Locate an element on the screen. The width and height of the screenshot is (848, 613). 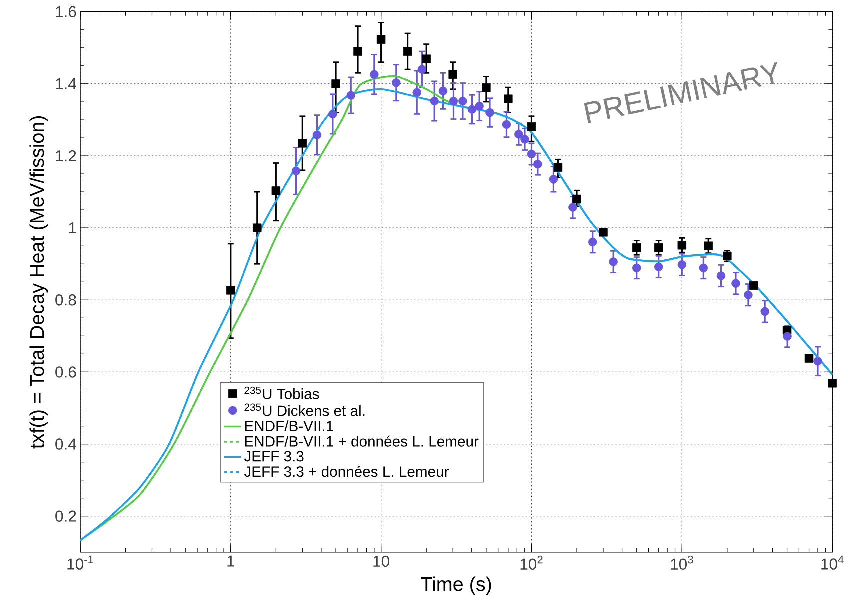
x-tick-label: 10$^{-1}$ is located at coordinates (81, 563).